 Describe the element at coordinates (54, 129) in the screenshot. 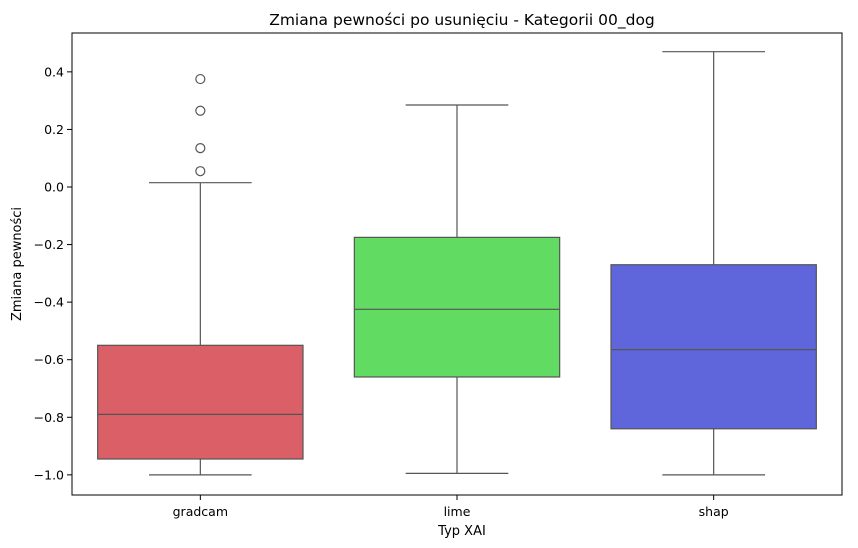

I see `y-tick-label: 0.2` at that location.